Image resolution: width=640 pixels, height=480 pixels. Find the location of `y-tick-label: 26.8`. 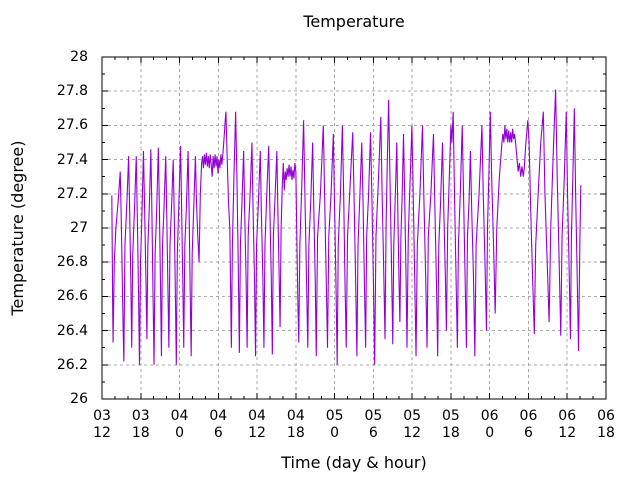

y-tick-label: 26.8 is located at coordinates (72, 262).